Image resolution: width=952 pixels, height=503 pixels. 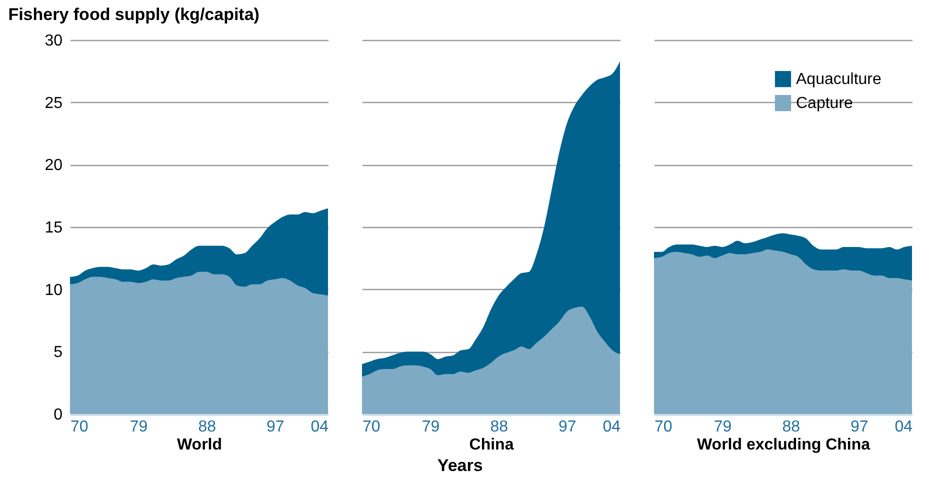 I want to click on y-tick-label: 5, so click(x=58, y=353).